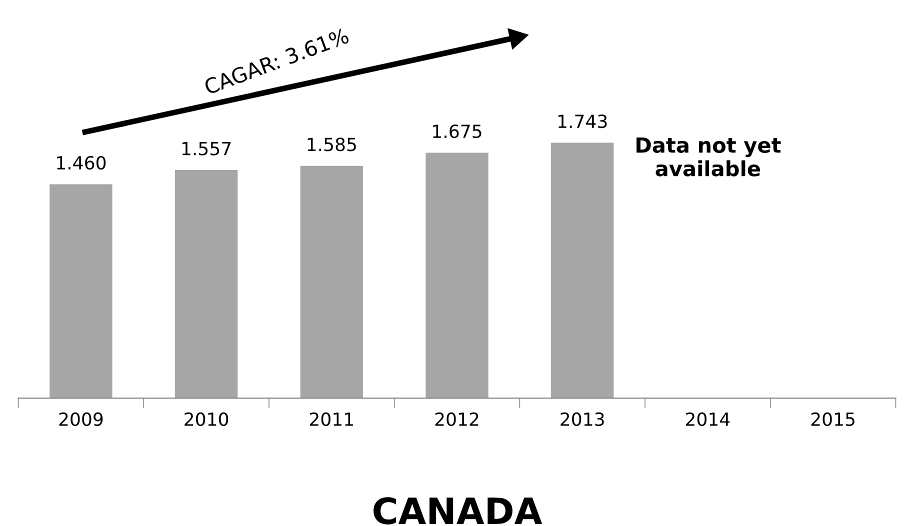 The width and height of the screenshot is (914, 526). I want to click on x-tick-label: 2014, so click(708, 419).